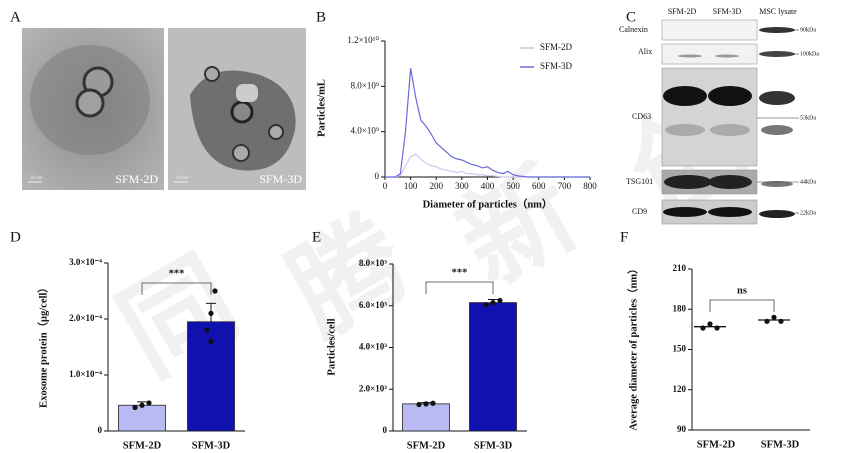 The width and height of the screenshot is (844, 453). I want to click on y-axis-label: Exosome protein（μg/cell）, so click(42, 345).